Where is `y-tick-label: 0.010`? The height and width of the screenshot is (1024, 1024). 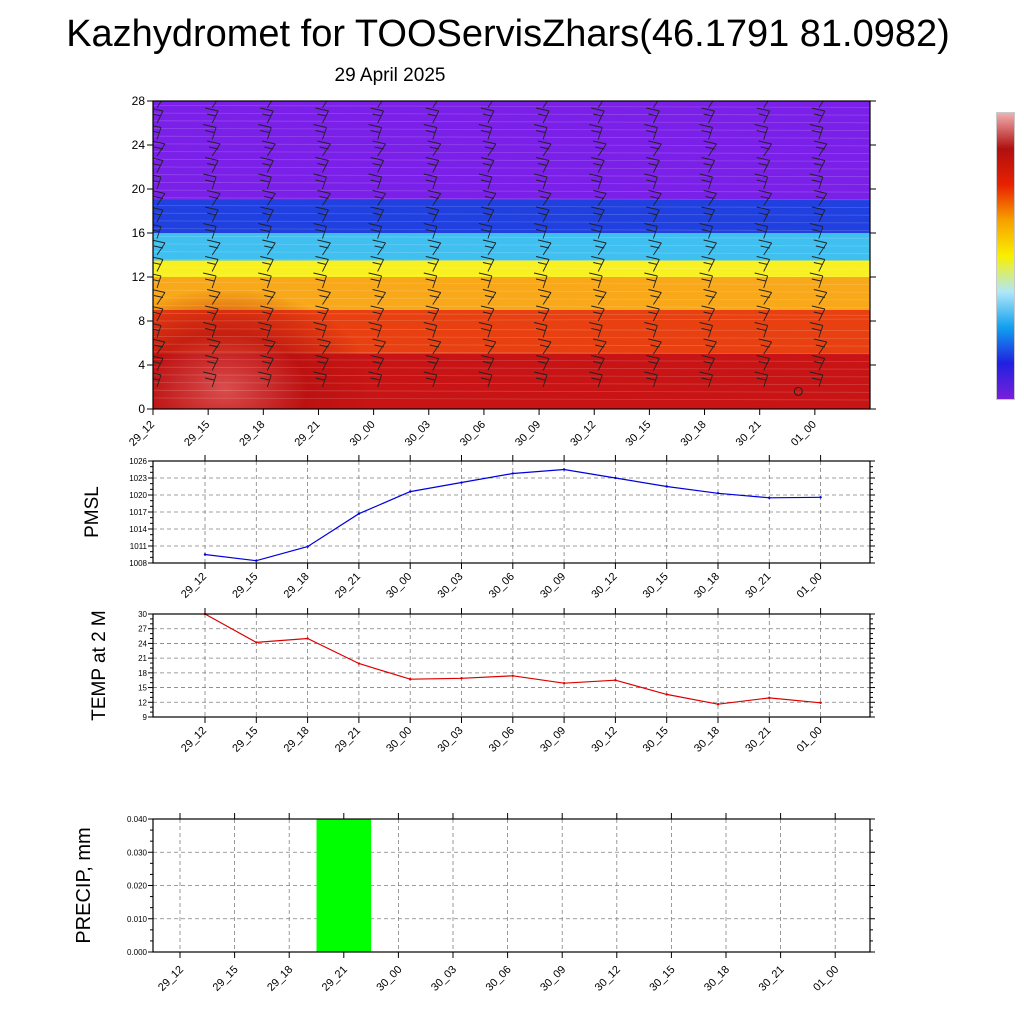
y-tick-label: 0.010 is located at coordinates (137, 919).